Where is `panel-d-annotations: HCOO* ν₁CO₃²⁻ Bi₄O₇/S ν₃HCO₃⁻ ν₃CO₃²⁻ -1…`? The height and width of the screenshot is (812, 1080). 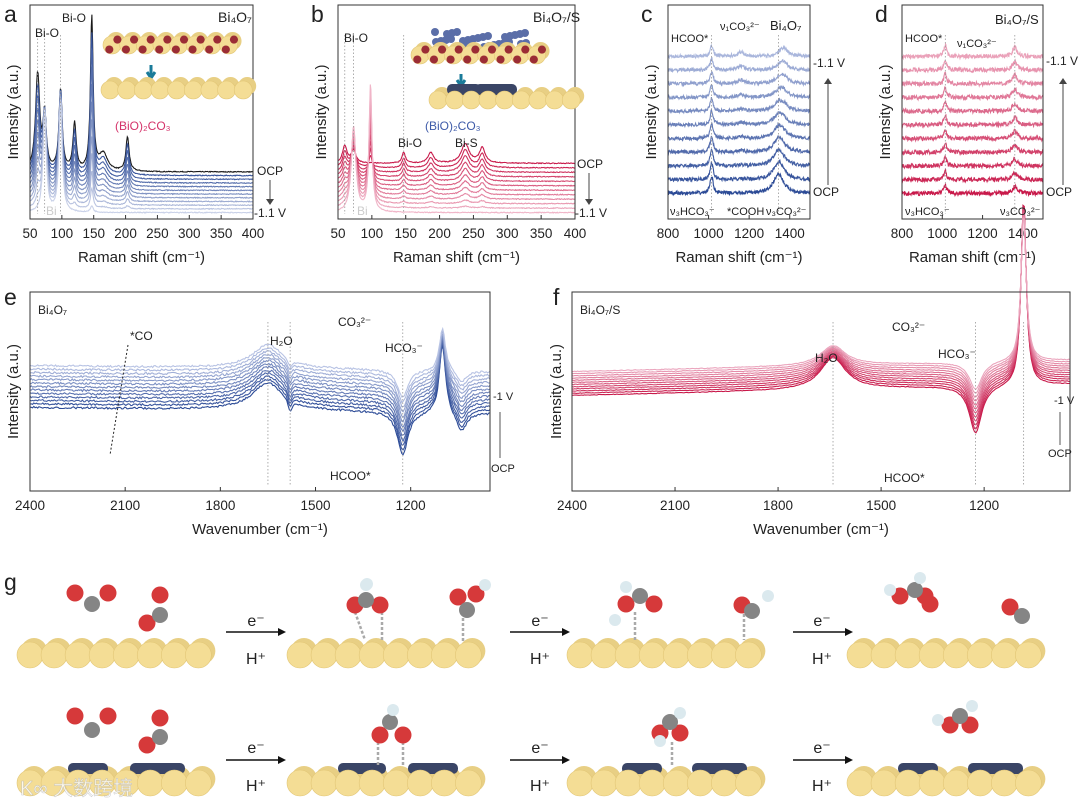
panel-d-annotations: HCOO* ν₁CO₃²⁻ Bi₄O₇/S ν₃HCO₃⁻ ν₃CO₃²⁻ -1… is located at coordinates (991, 115).